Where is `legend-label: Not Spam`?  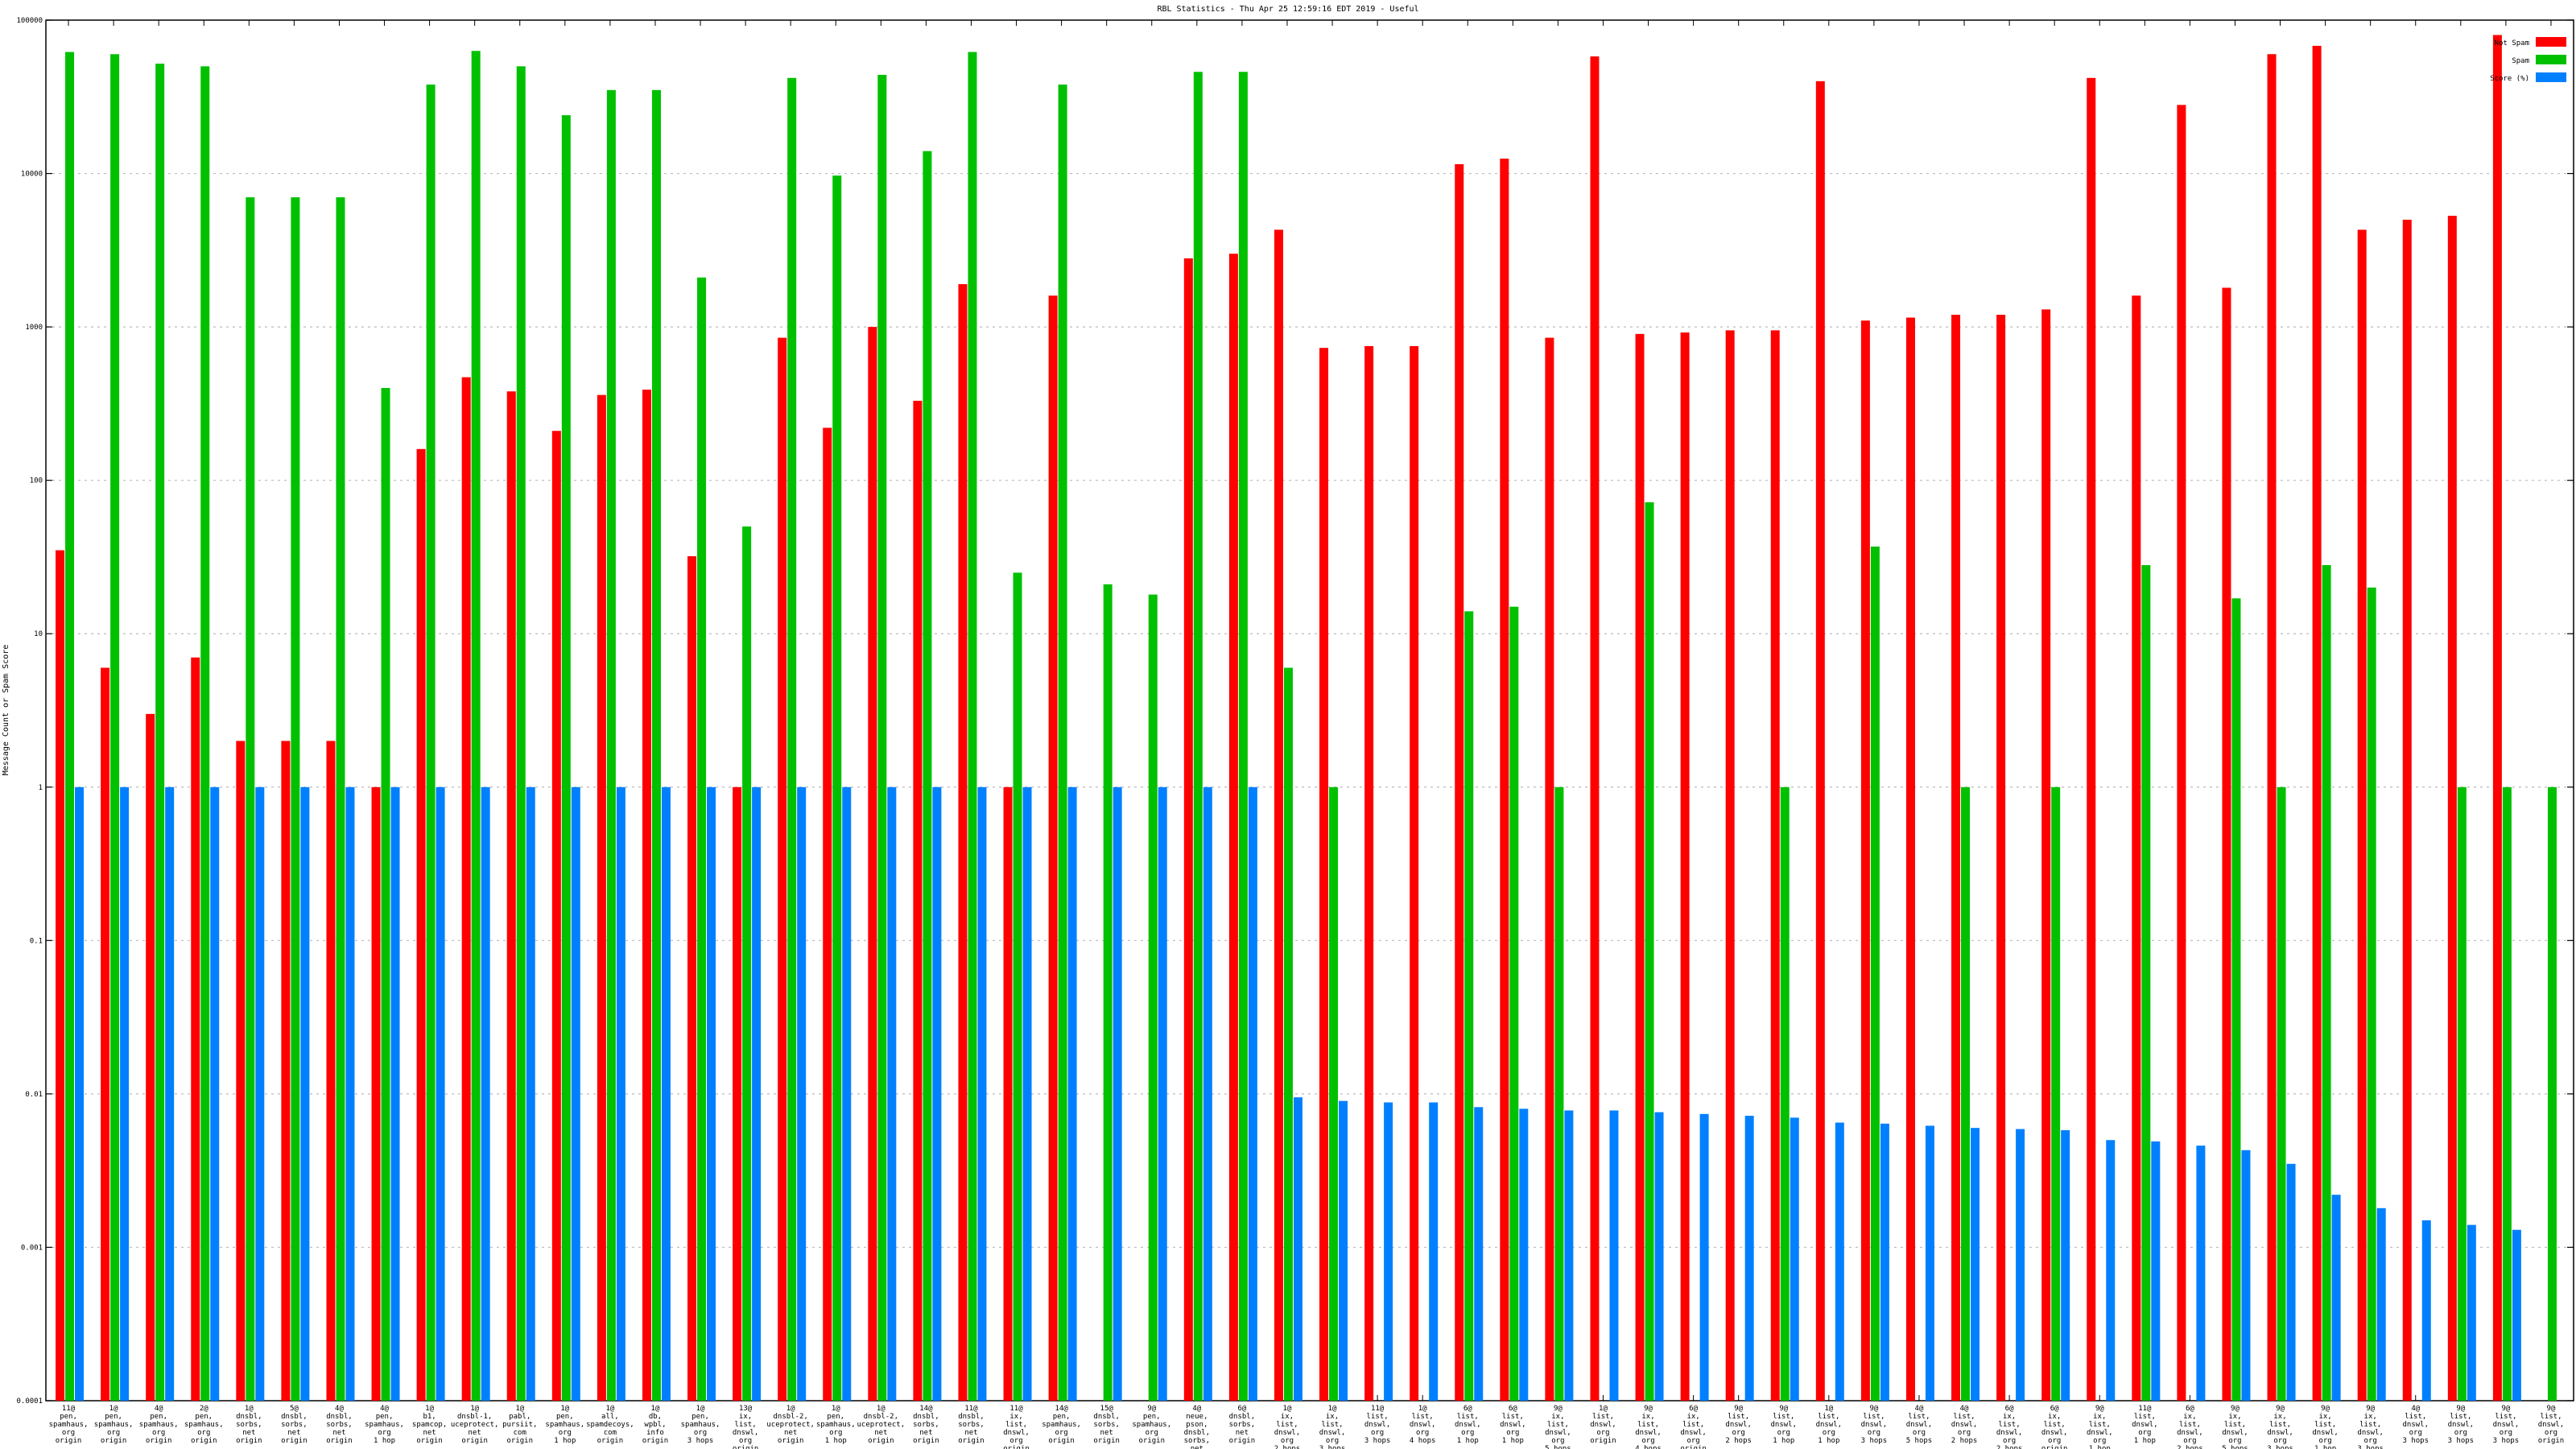
legend-label: Not Spam is located at coordinates (2512, 43).